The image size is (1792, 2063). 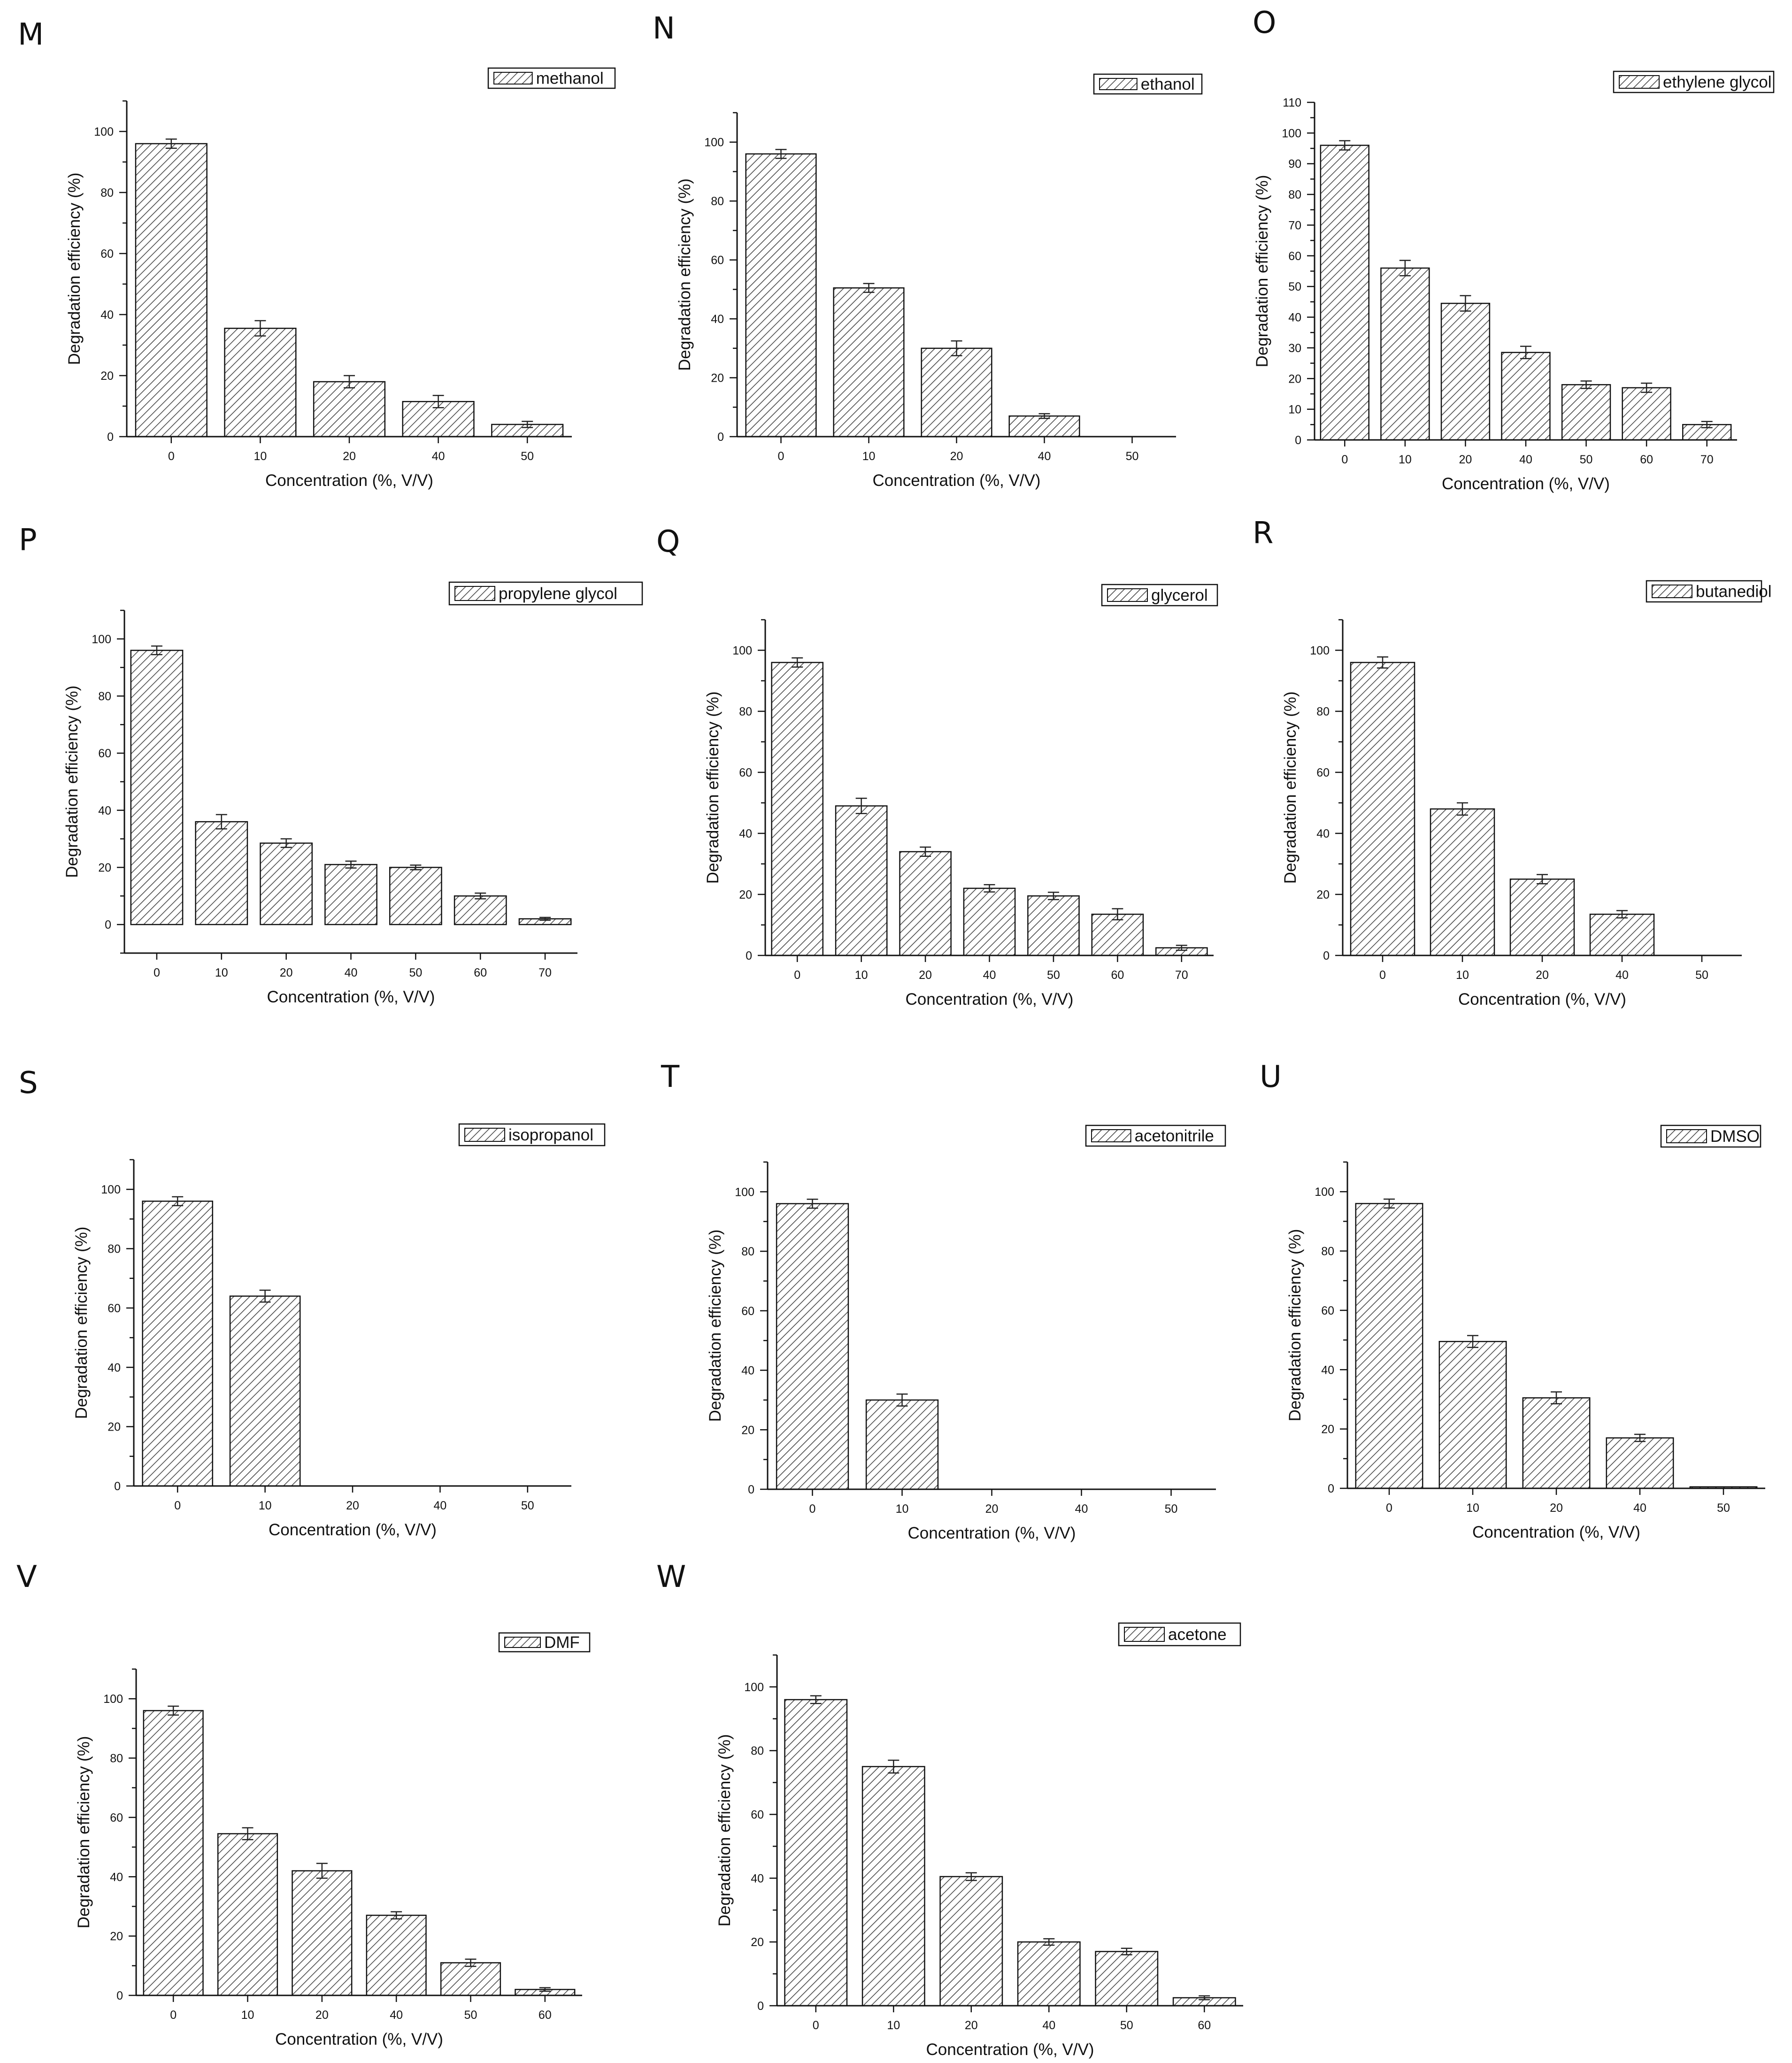 What do you see at coordinates (1263, 533) in the screenshot?
I see `panel-letter: R` at bounding box center [1263, 533].